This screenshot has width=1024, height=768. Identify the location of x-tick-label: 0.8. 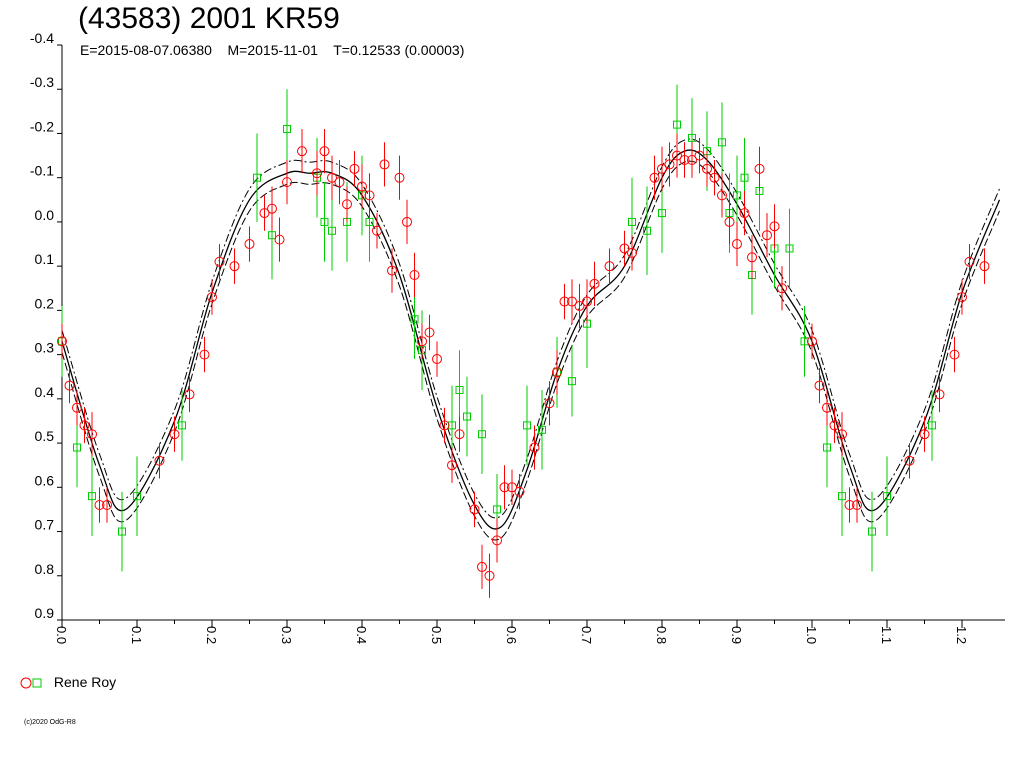
(661, 635).